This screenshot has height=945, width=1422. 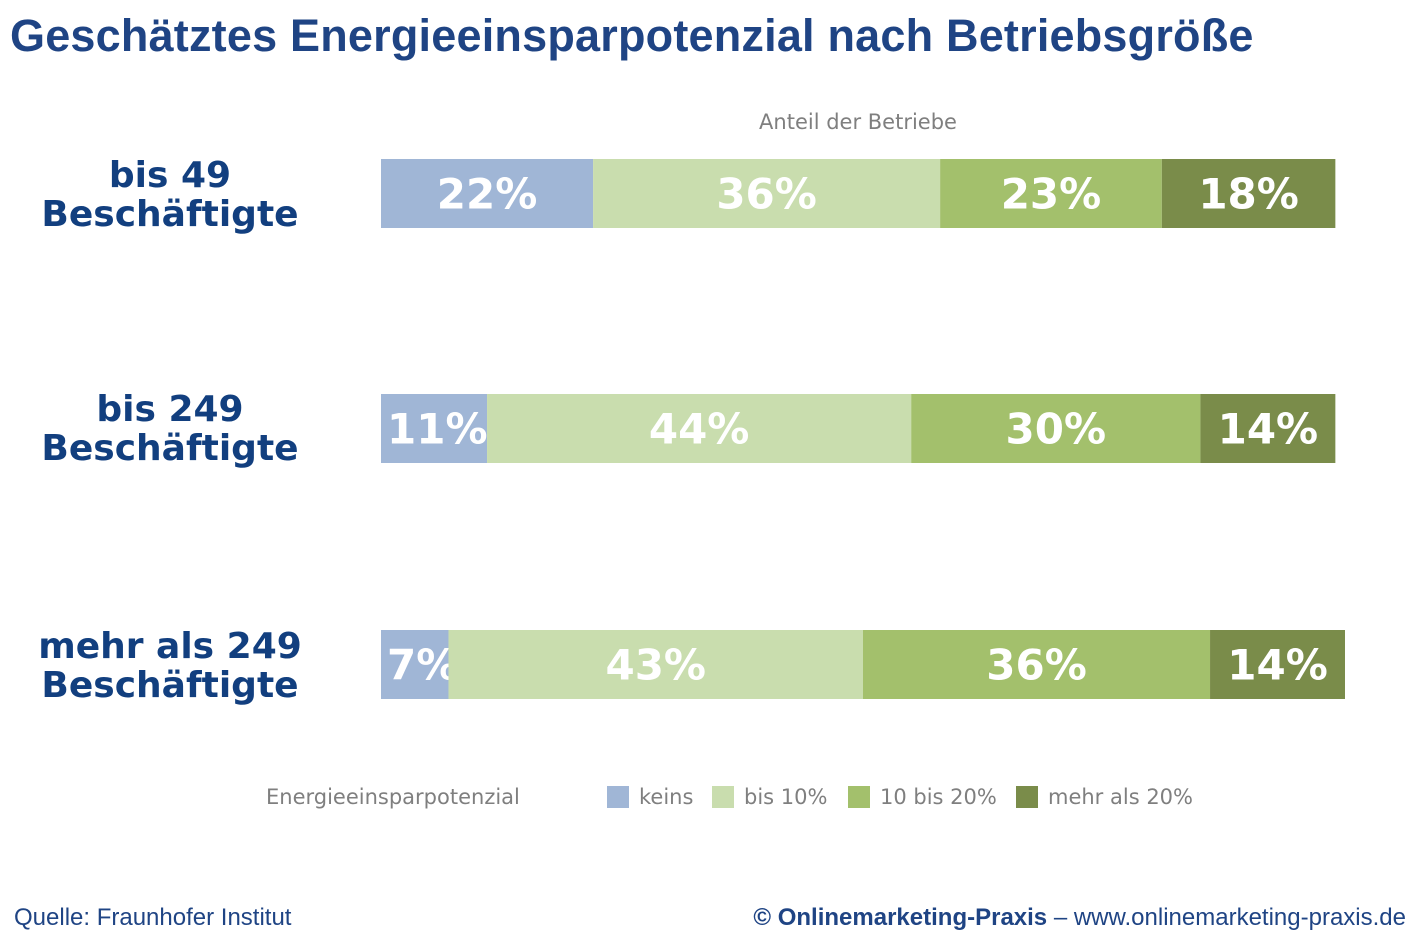 I want to click on source-note: Quelle: Fraunhofer Institut, so click(x=153, y=917).